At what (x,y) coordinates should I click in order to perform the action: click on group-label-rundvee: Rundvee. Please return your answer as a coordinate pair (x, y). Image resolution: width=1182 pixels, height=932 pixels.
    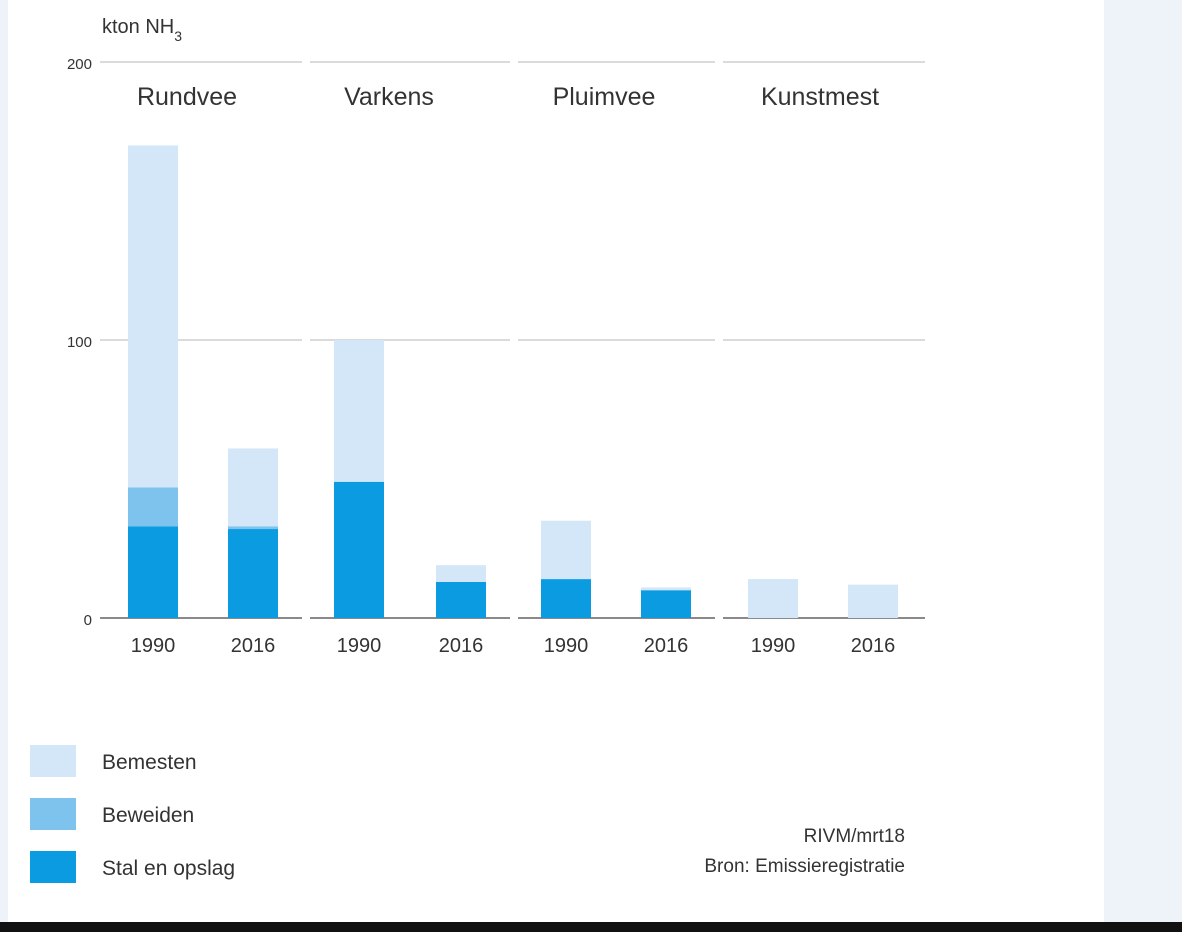
    Looking at the image, I should click on (187, 97).